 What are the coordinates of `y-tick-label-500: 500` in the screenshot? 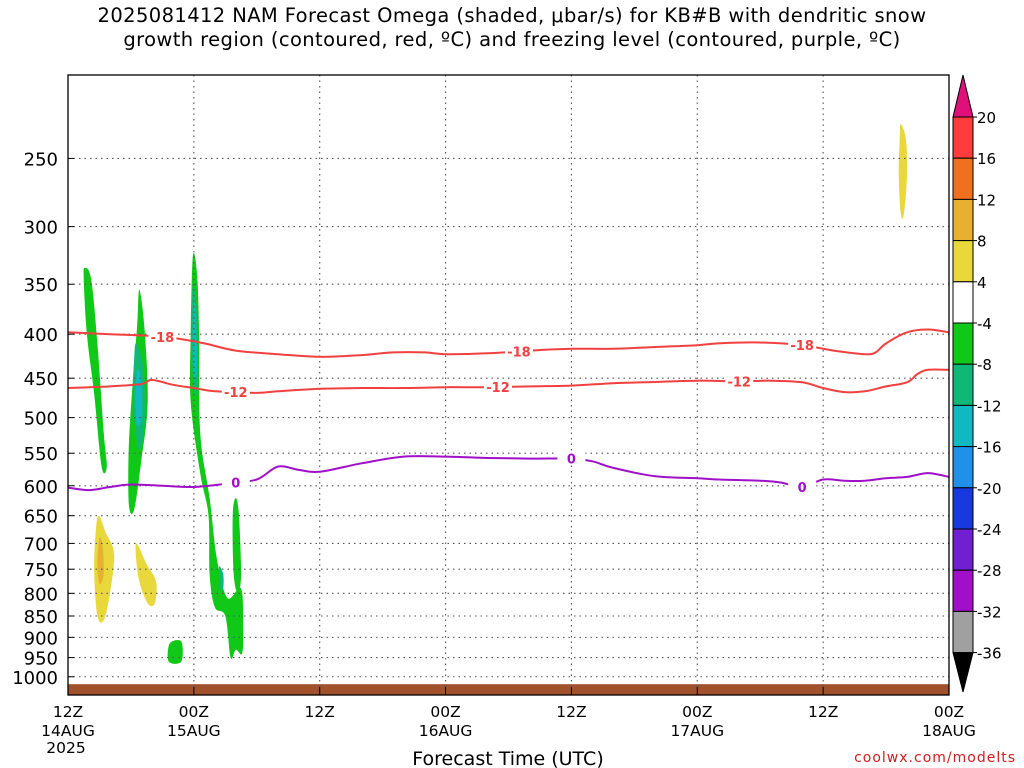 It's located at (41, 419).